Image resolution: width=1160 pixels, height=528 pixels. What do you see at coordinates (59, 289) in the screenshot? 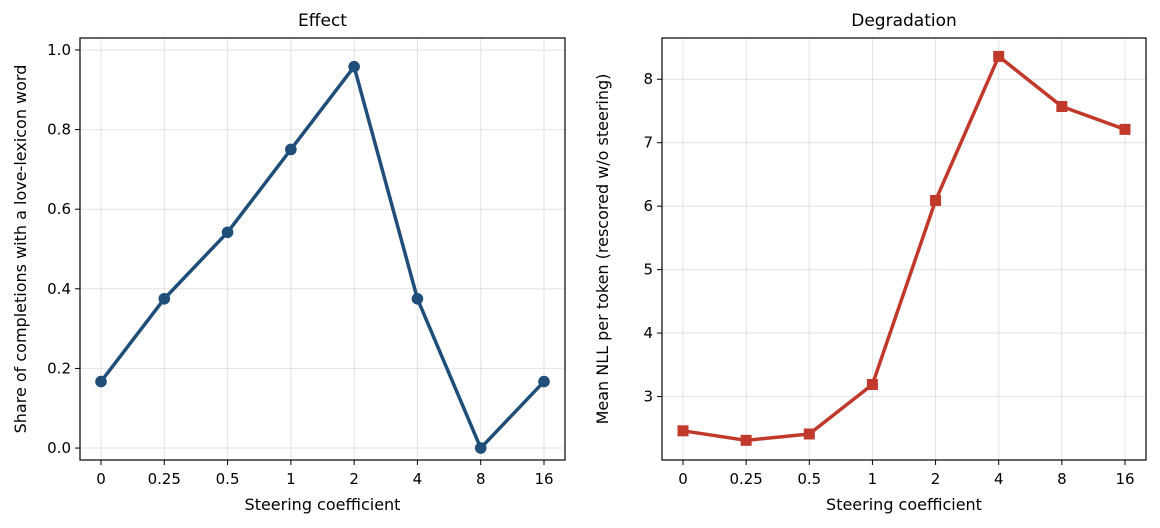
I see `y-tick-label: 0.4` at bounding box center [59, 289].